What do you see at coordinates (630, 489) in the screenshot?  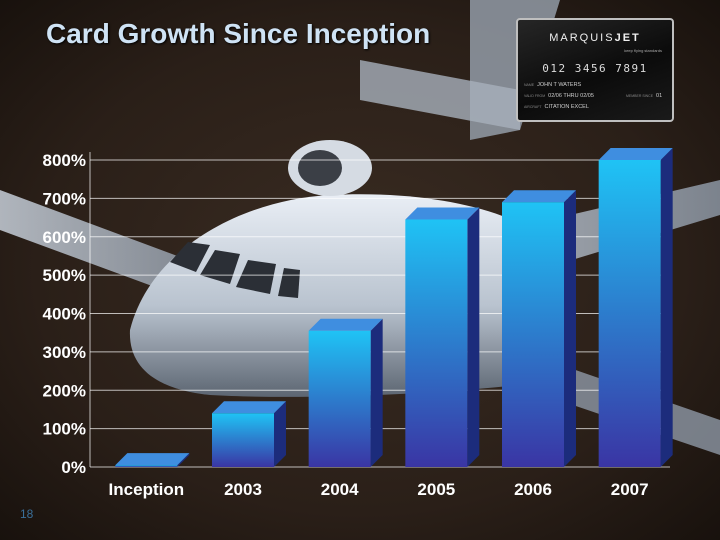 I see `x-tick-label: 2007` at bounding box center [630, 489].